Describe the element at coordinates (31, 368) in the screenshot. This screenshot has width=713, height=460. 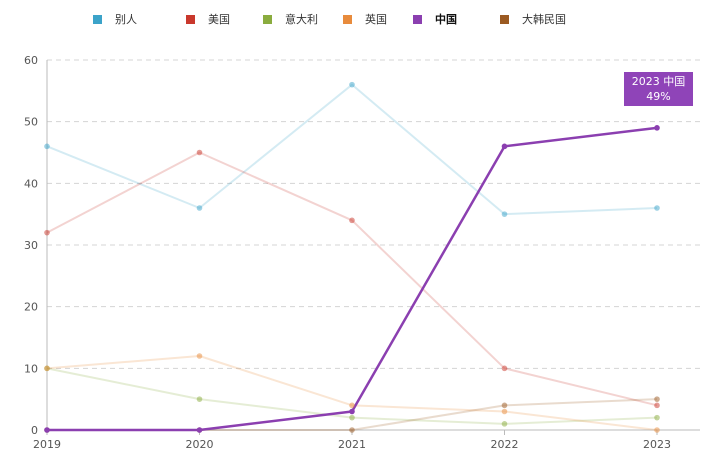
I see `y-tick-label: 10` at that location.